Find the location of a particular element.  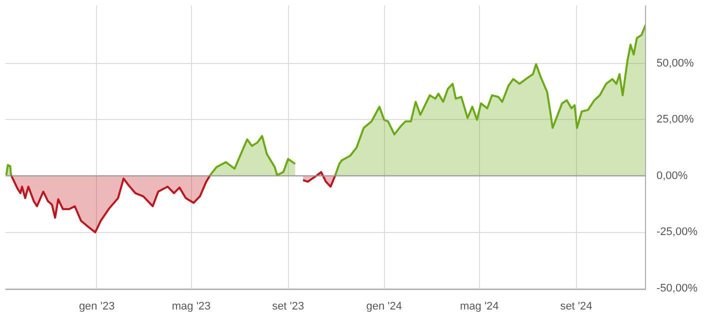

y-tick-label: -50,00% is located at coordinates (677, 288).